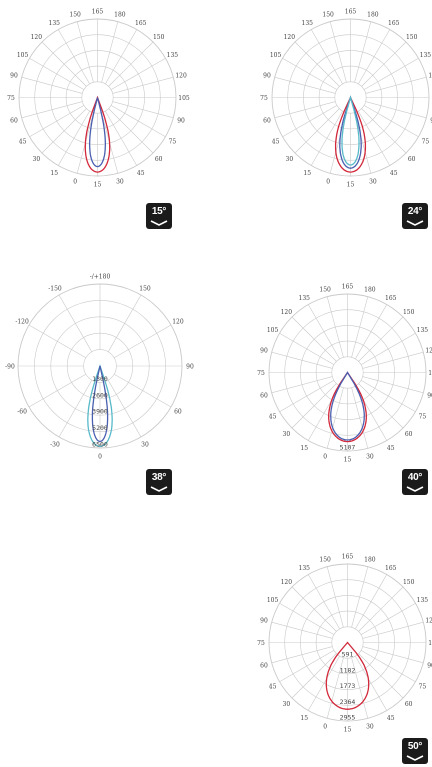 This screenshot has width=432, height=767. Describe the element at coordinates (100, 428) in the screenshot. I see `radial-value-label: 5200` at that location.